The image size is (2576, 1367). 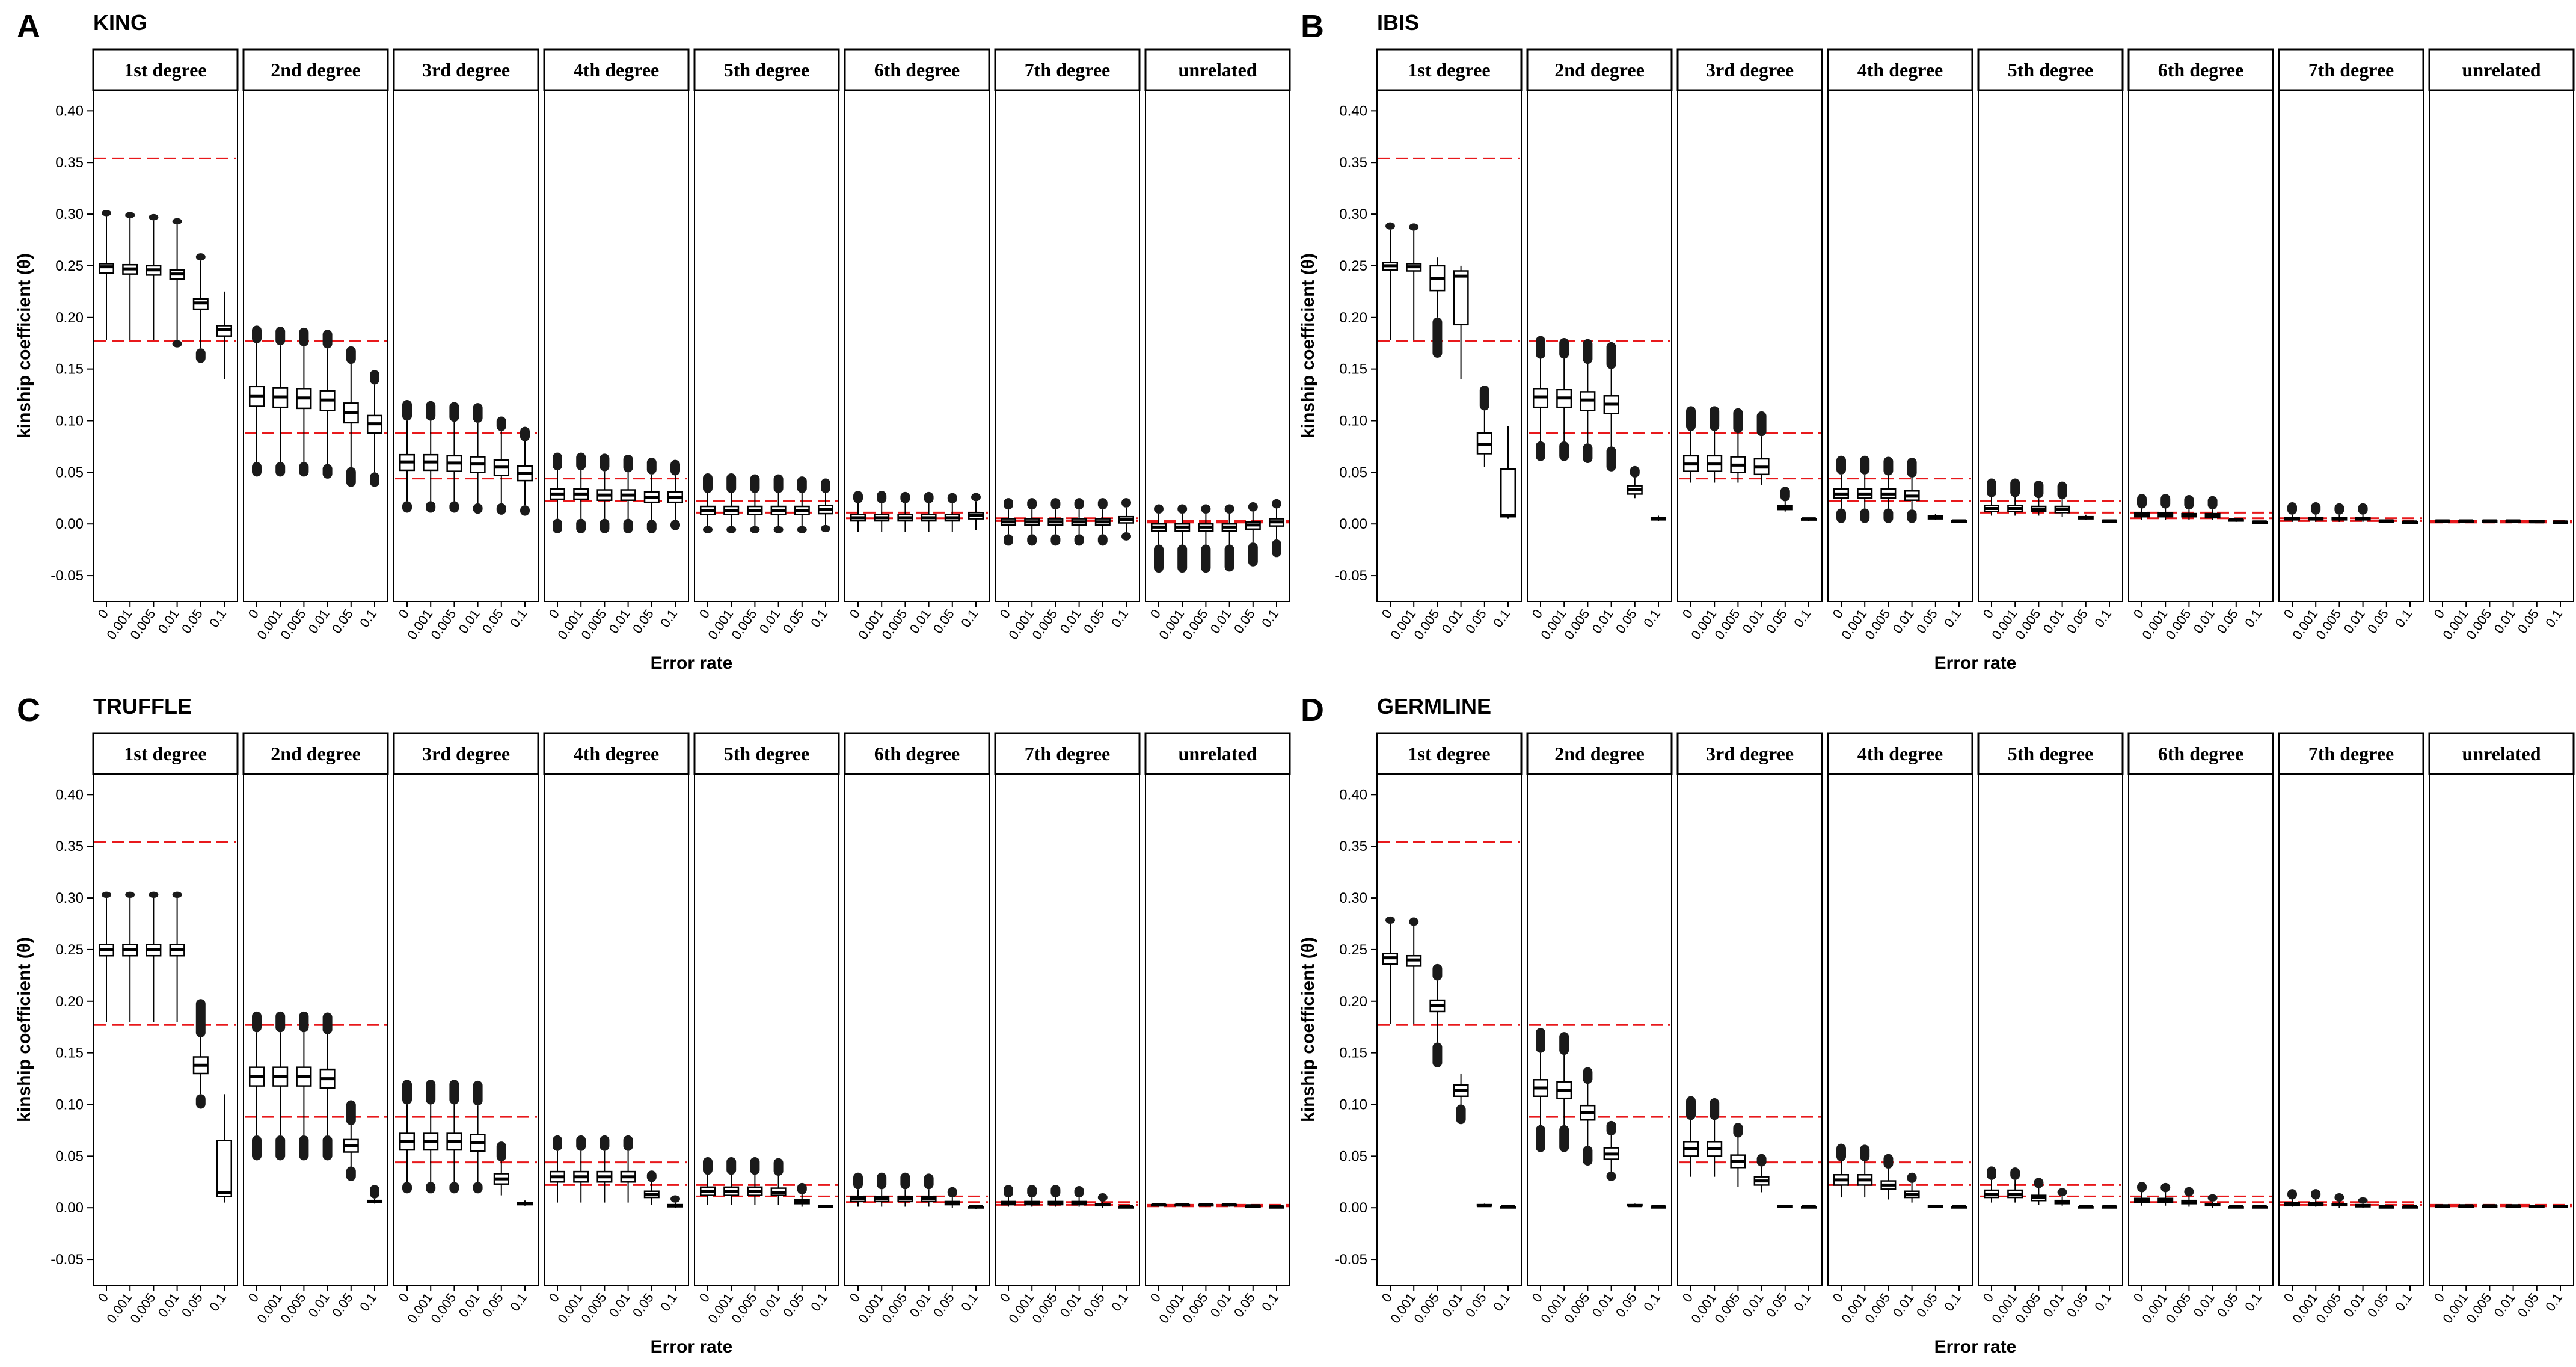 What do you see at coordinates (69, 214) in the screenshot?
I see `y-tick-label: 0.30` at bounding box center [69, 214].